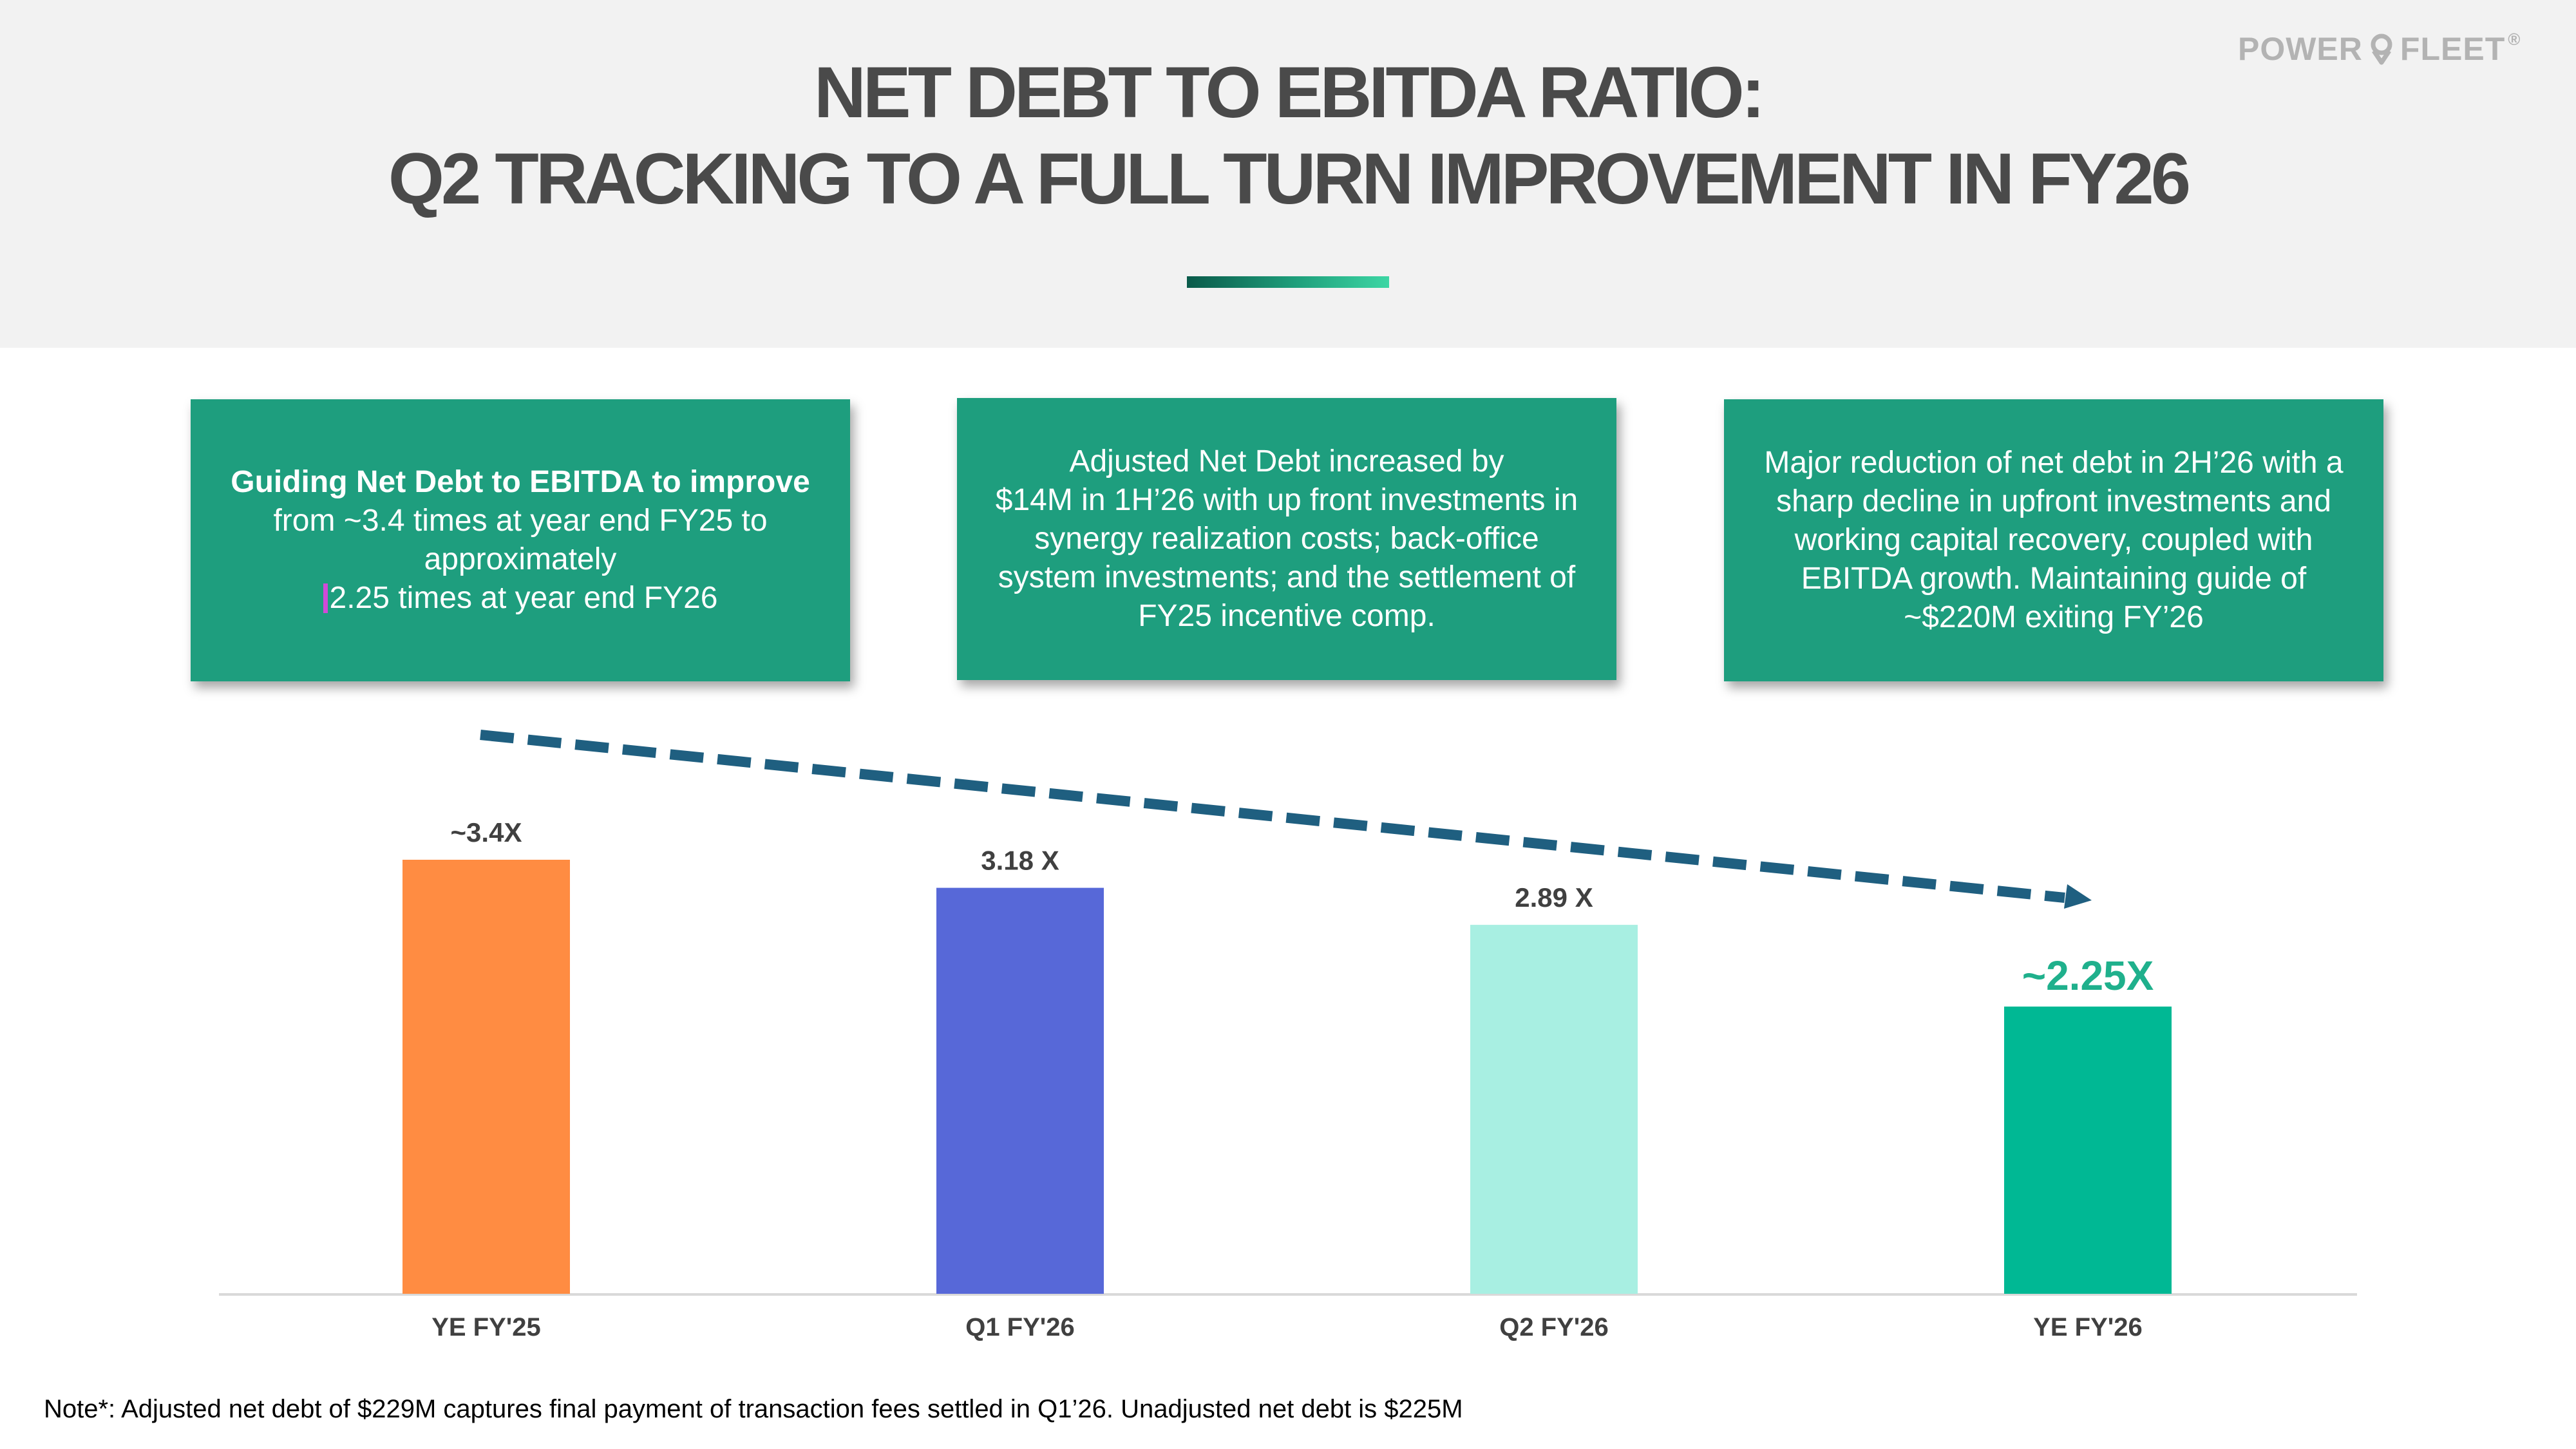 The width and height of the screenshot is (2576, 1449). I want to click on company-logo: POWER FLEET ®, so click(2379, 49).